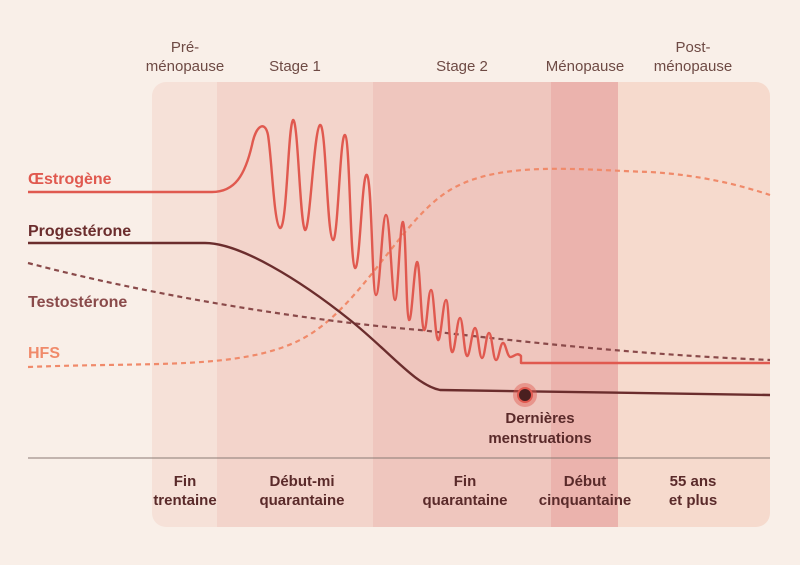 The width and height of the screenshot is (800, 565). What do you see at coordinates (692, 47) in the screenshot?
I see `stage-label: Post-` at bounding box center [692, 47].